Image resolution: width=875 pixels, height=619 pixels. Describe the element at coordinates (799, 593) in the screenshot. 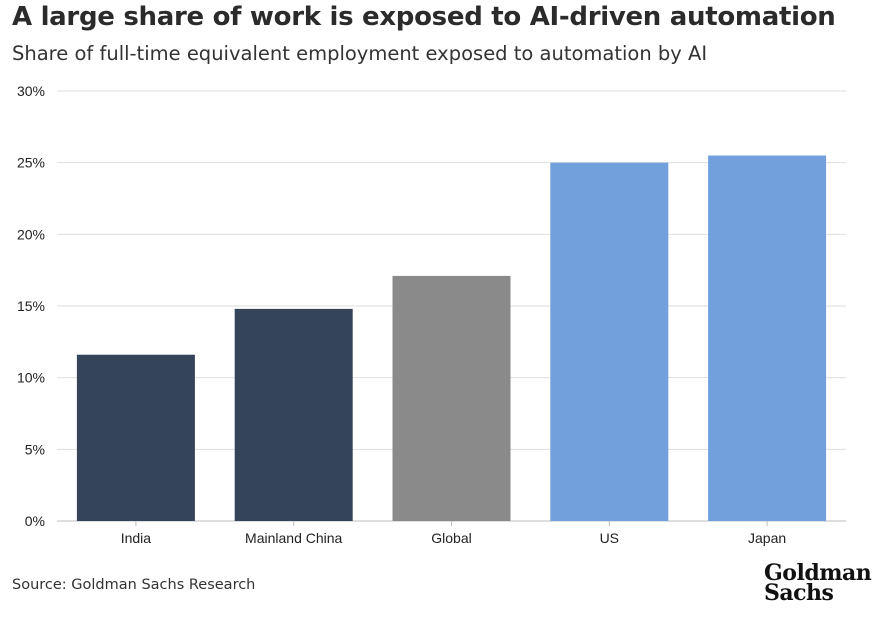

I see `logo-line-2: Sachs` at that location.